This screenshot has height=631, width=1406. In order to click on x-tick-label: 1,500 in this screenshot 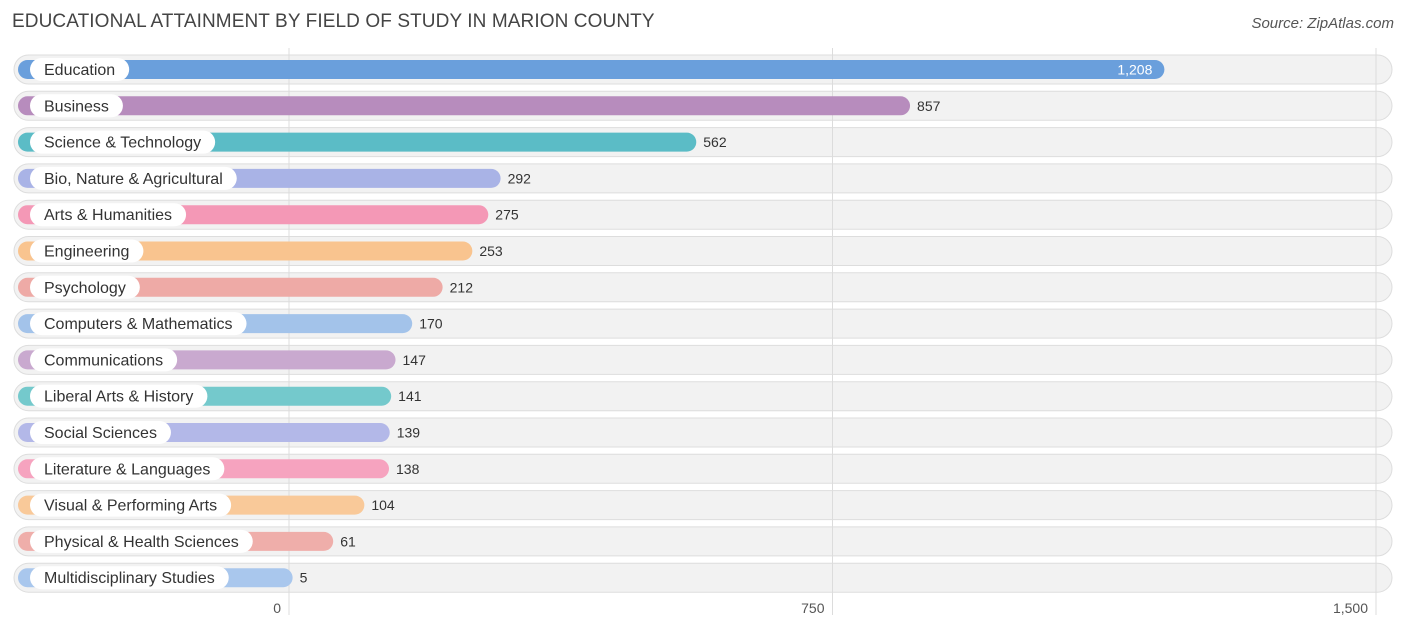, I will do `click(1350, 608)`.